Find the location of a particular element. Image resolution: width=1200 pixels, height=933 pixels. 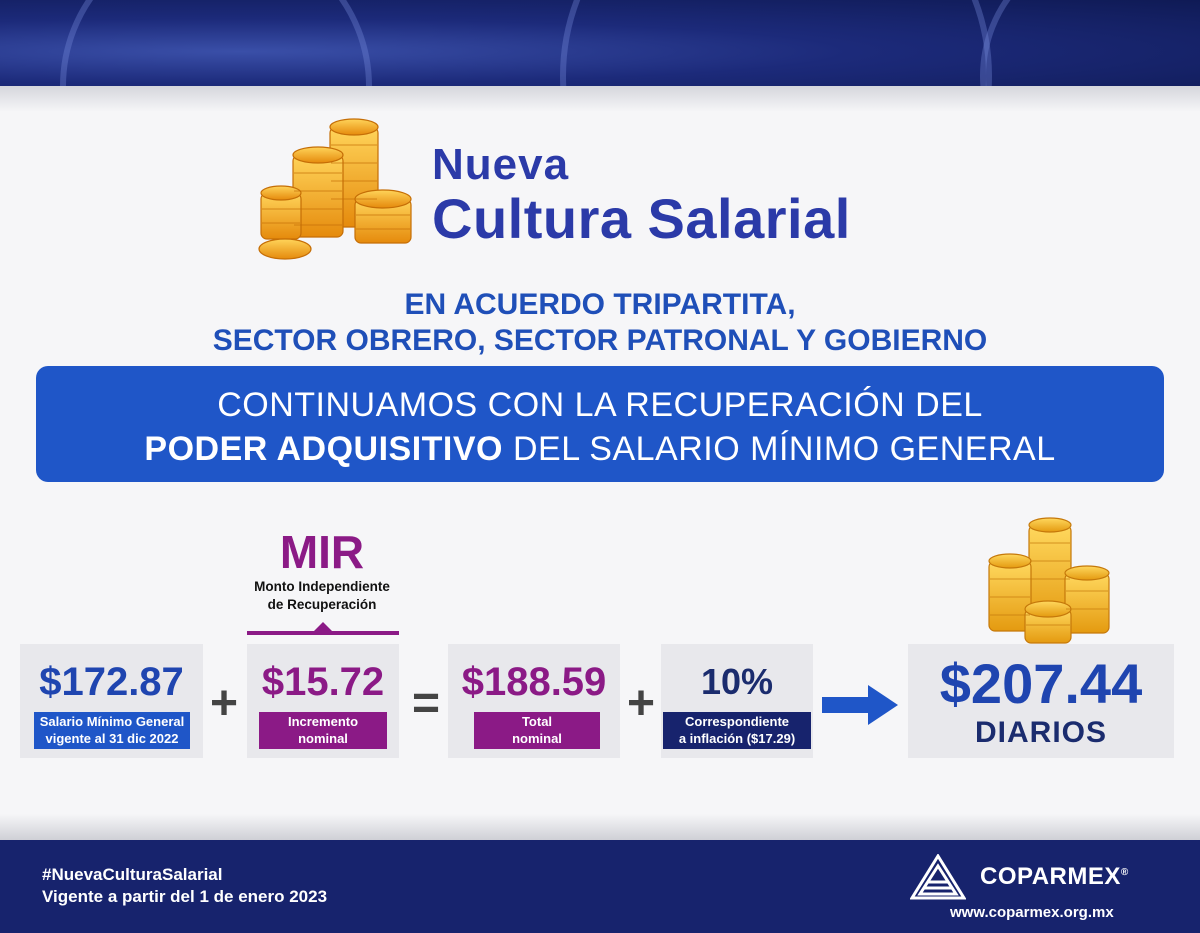

inflation-label-2: a inflación ($17.29) is located at coordinates (737, 738).